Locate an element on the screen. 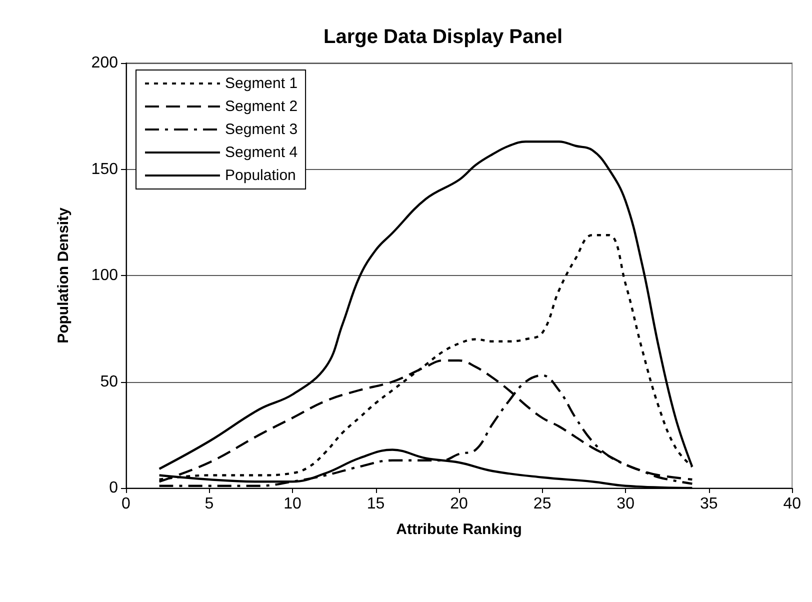 Image resolution: width=812 pixels, height=602 pixels. y-tick-label: 50 is located at coordinates (109, 381).